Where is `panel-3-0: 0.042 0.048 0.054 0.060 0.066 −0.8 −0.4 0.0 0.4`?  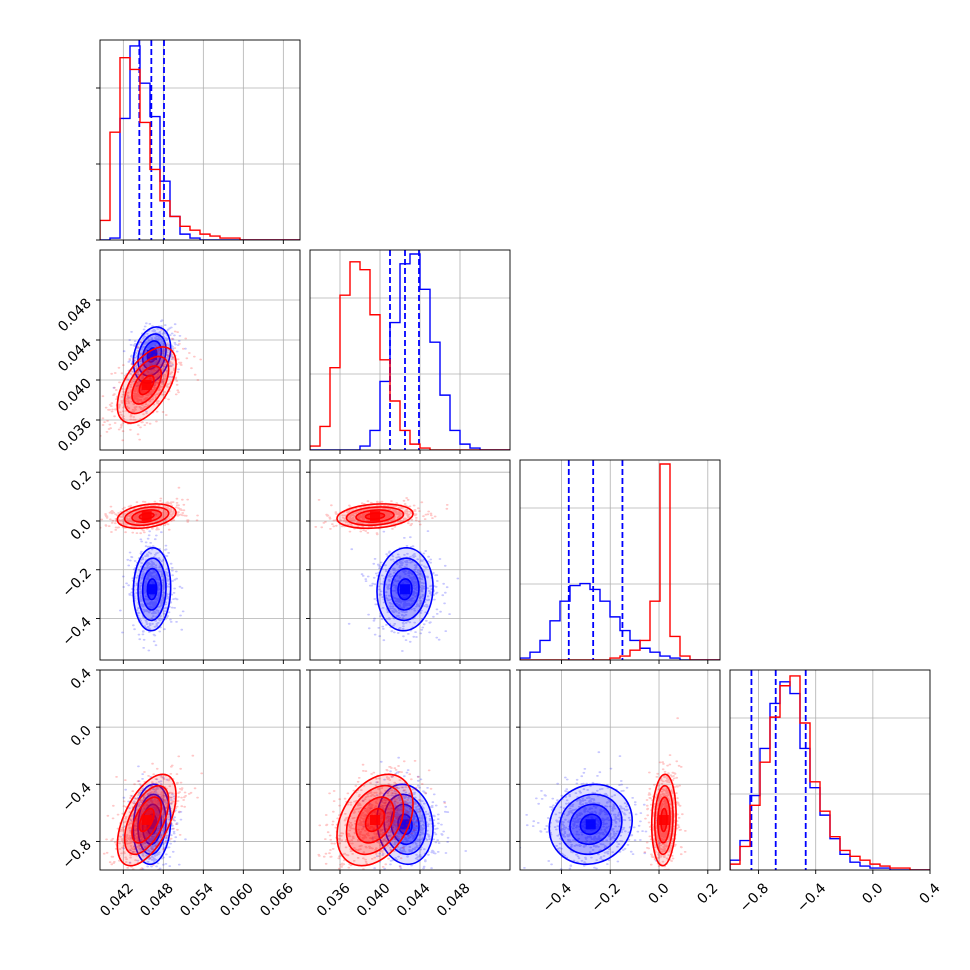 panel-3-0: 0.042 0.048 0.054 0.060 0.066 −0.8 −0.4 0.0 0.4 is located at coordinates (180, 792).